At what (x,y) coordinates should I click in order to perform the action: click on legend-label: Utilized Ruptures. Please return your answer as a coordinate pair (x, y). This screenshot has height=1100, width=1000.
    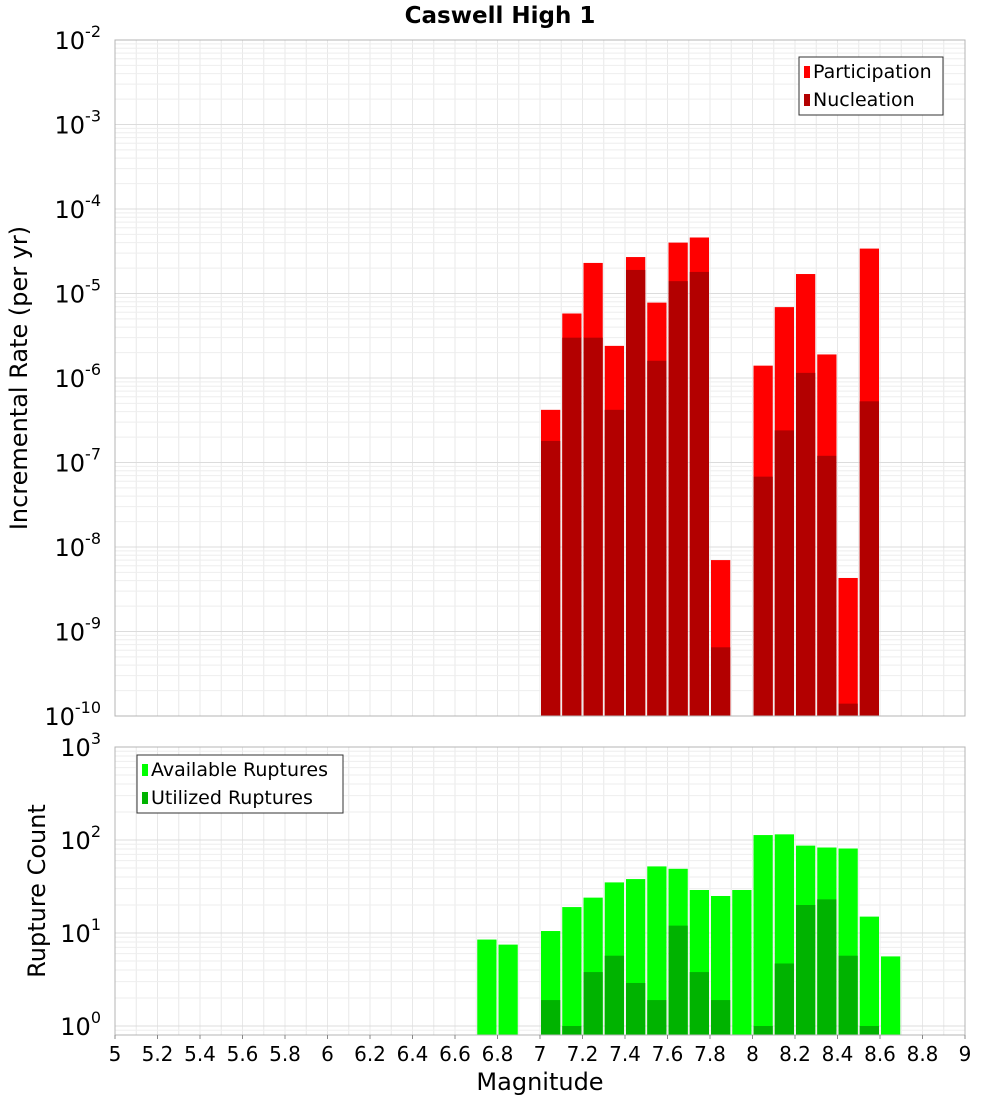
    Looking at the image, I should click on (232, 798).